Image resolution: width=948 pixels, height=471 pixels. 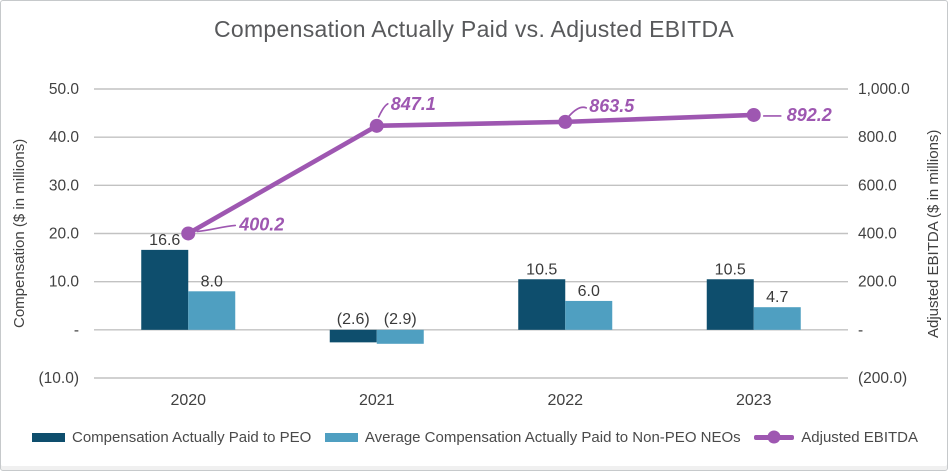 What do you see at coordinates (877, 137) in the screenshot?
I see `right-axis-tick-label: 800.0` at bounding box center [877, 137].